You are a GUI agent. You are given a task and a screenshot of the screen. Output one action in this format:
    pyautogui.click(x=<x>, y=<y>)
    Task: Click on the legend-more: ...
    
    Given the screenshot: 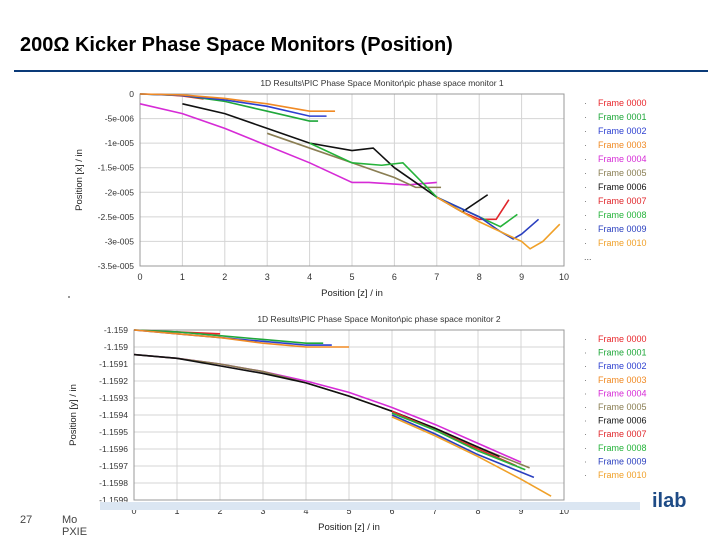 What is the action you would take?
    pyautogui.click(x=588, y=257)
    